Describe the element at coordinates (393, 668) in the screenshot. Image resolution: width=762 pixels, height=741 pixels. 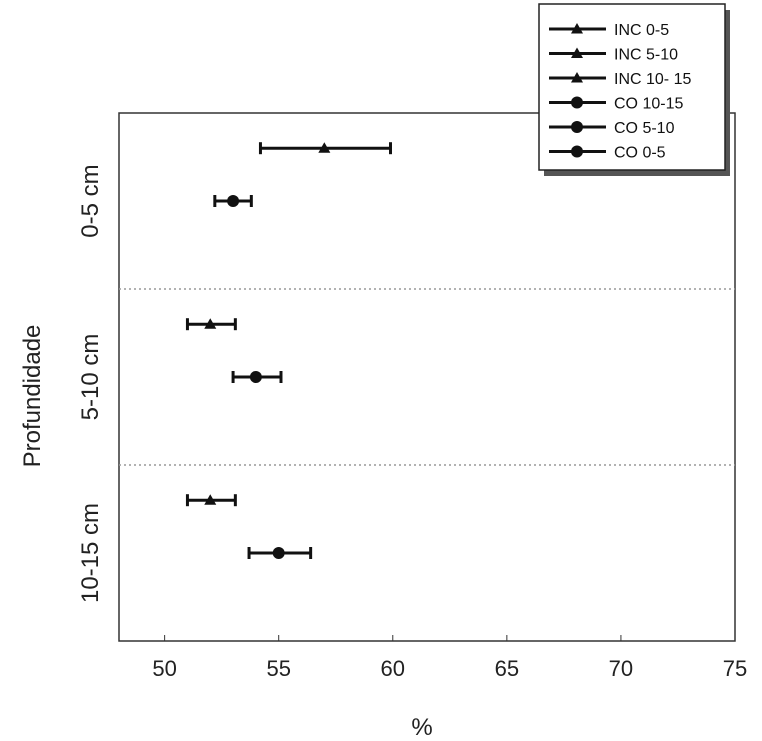
I see `x-tick-label: 60` at that location.